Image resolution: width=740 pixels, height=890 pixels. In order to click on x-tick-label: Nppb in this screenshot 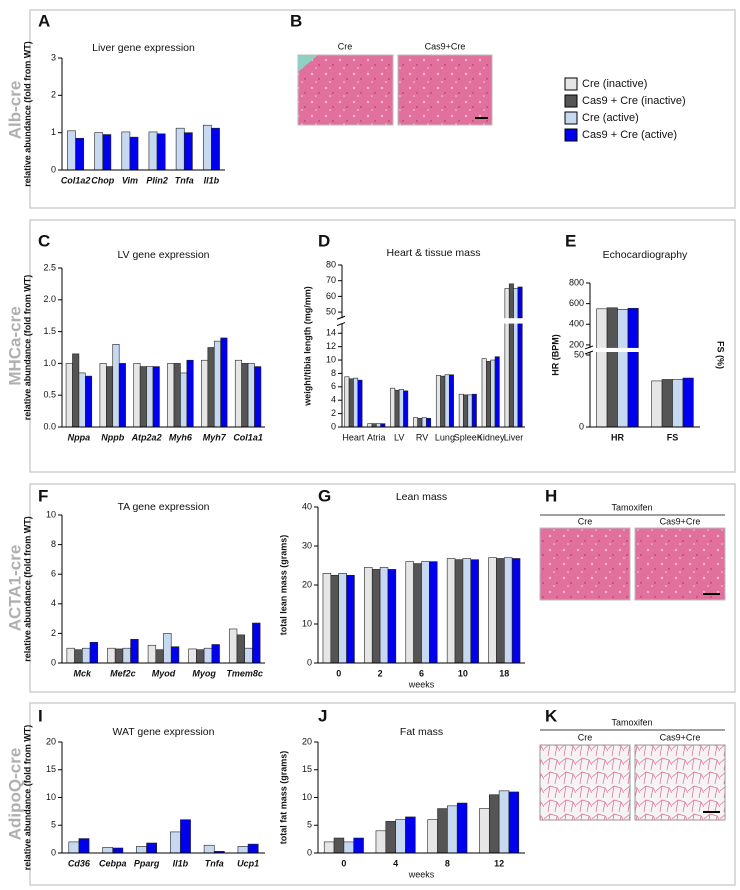, I will do `click(112, 437)`.